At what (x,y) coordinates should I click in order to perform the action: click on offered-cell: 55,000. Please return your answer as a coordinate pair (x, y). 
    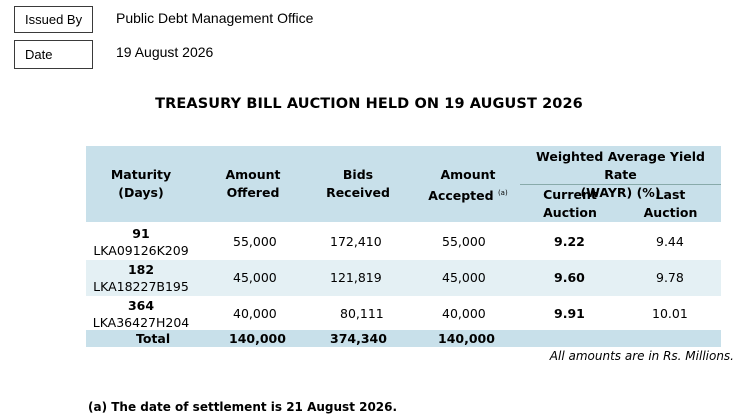
    Looking at the image, I should click on (255, 241).